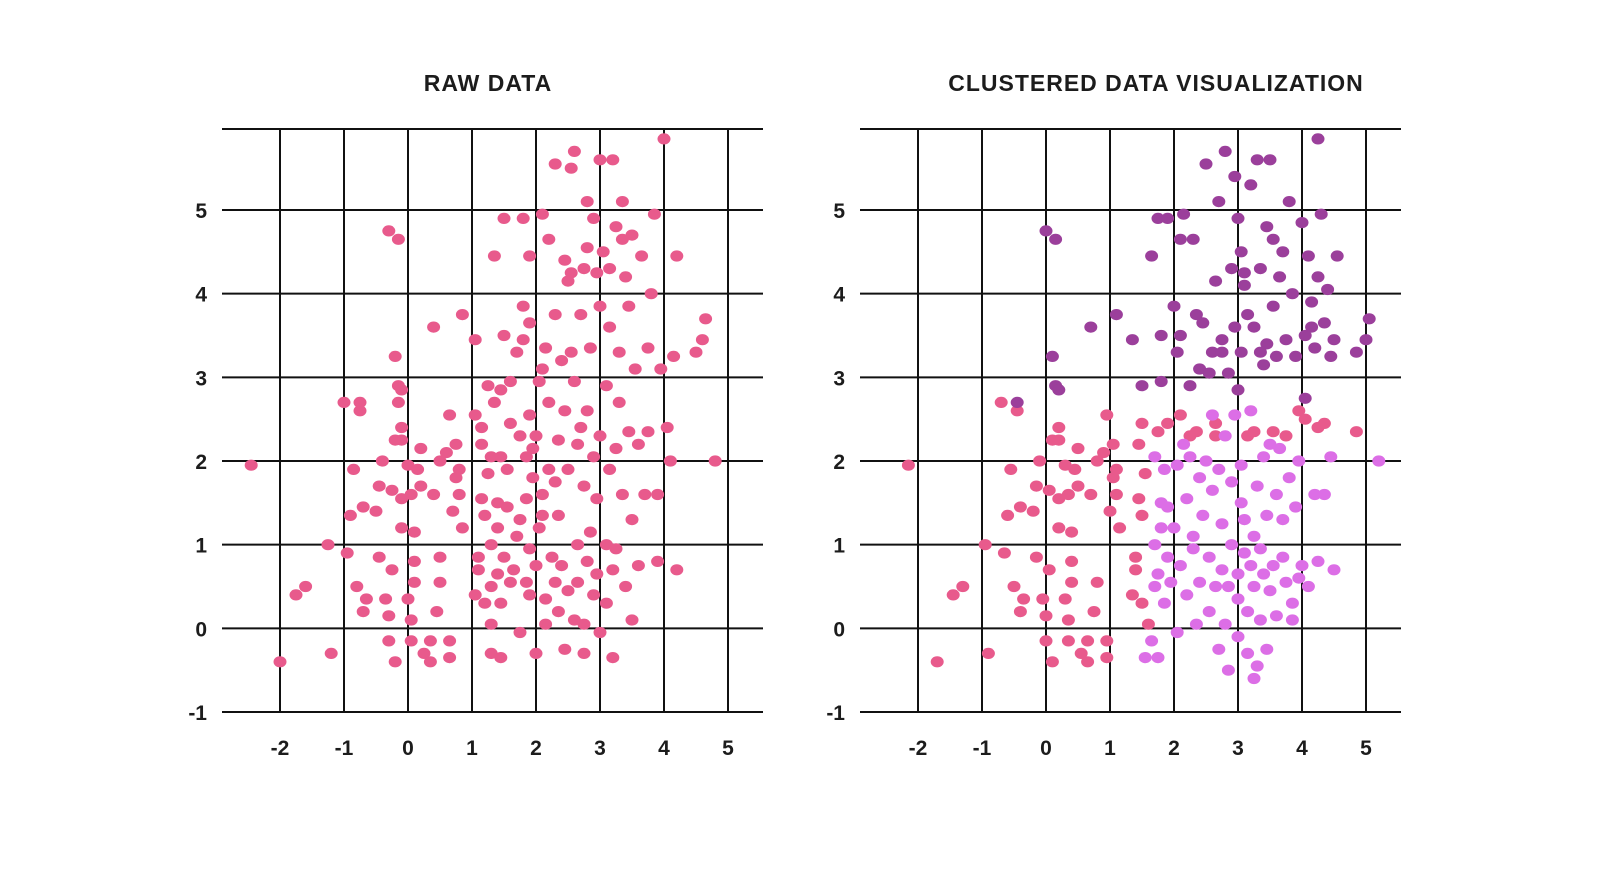  What do you see at coordinates (839, 462) in the screenshot?
I see `y-tick-label: 2` at bounding box center [839, 462].